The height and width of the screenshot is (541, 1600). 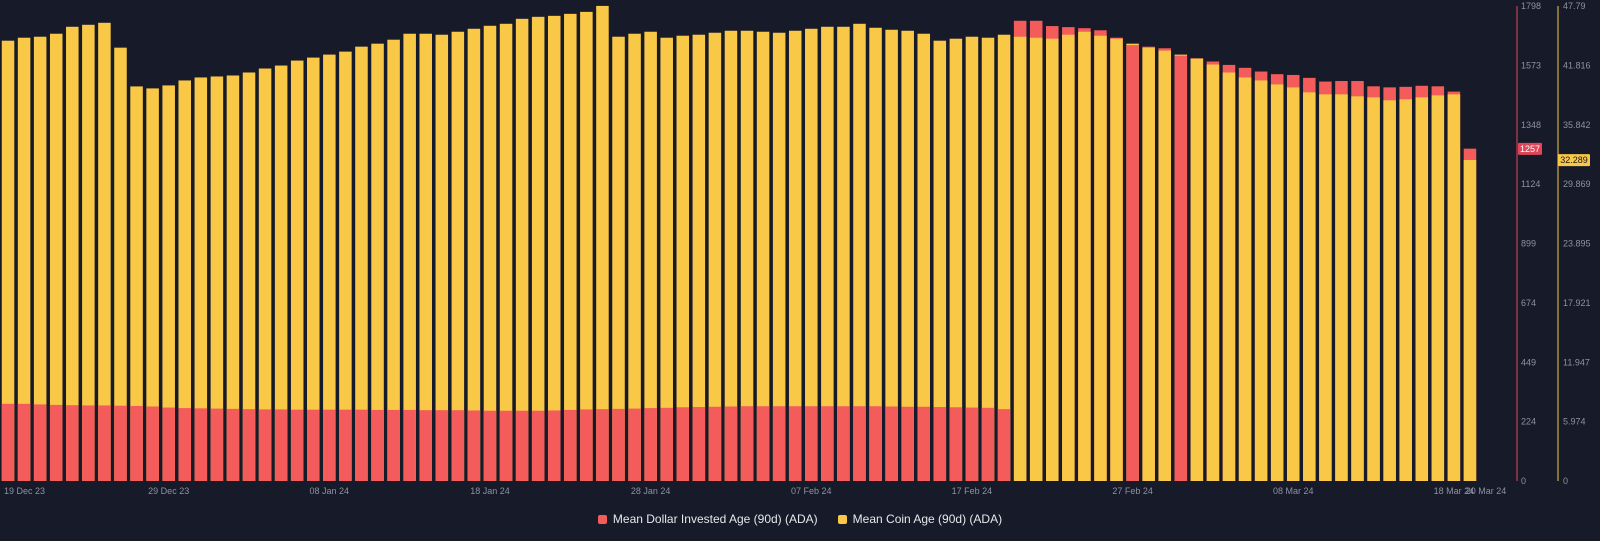 I want to click on left-axis-tick-label: 0, so click(x=1523, y=481).